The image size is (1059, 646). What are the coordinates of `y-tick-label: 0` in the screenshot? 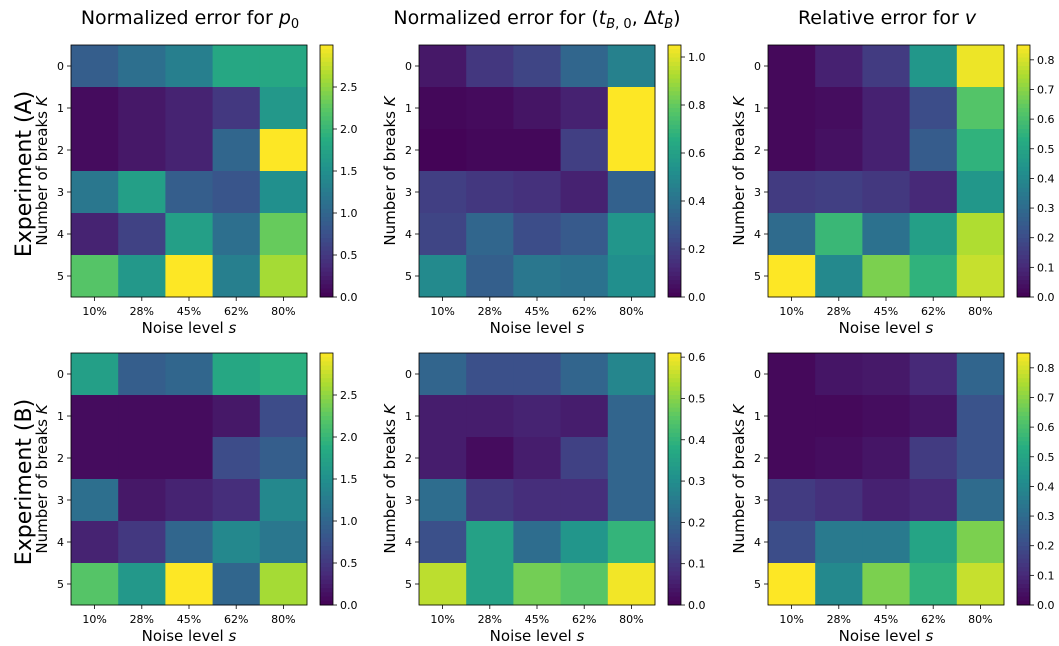 It's located at (60, 66).